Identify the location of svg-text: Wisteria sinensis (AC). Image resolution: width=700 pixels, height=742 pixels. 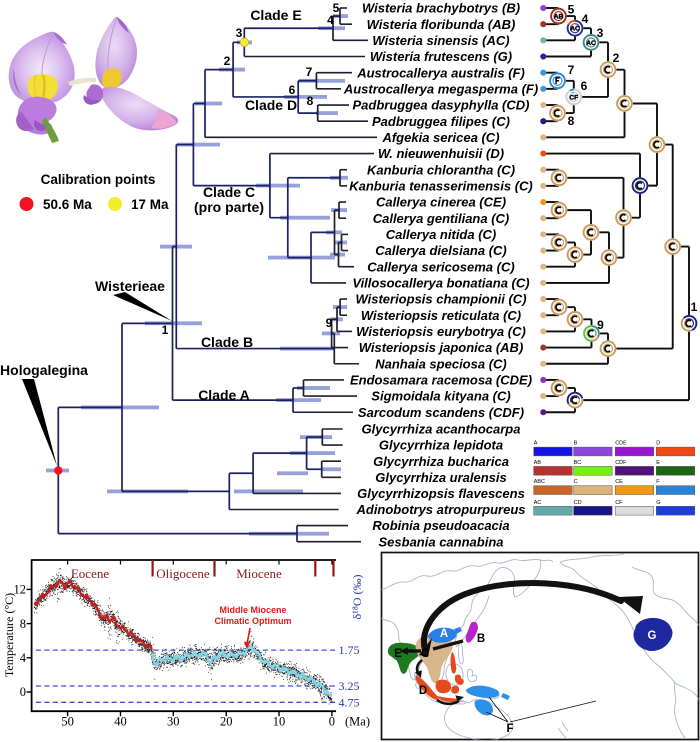
(440, 40).